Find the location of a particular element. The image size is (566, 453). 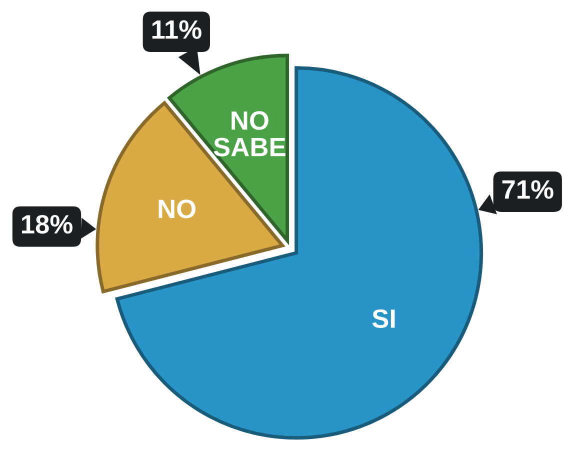

data-label: 11% is located at coordinates (177, 29).